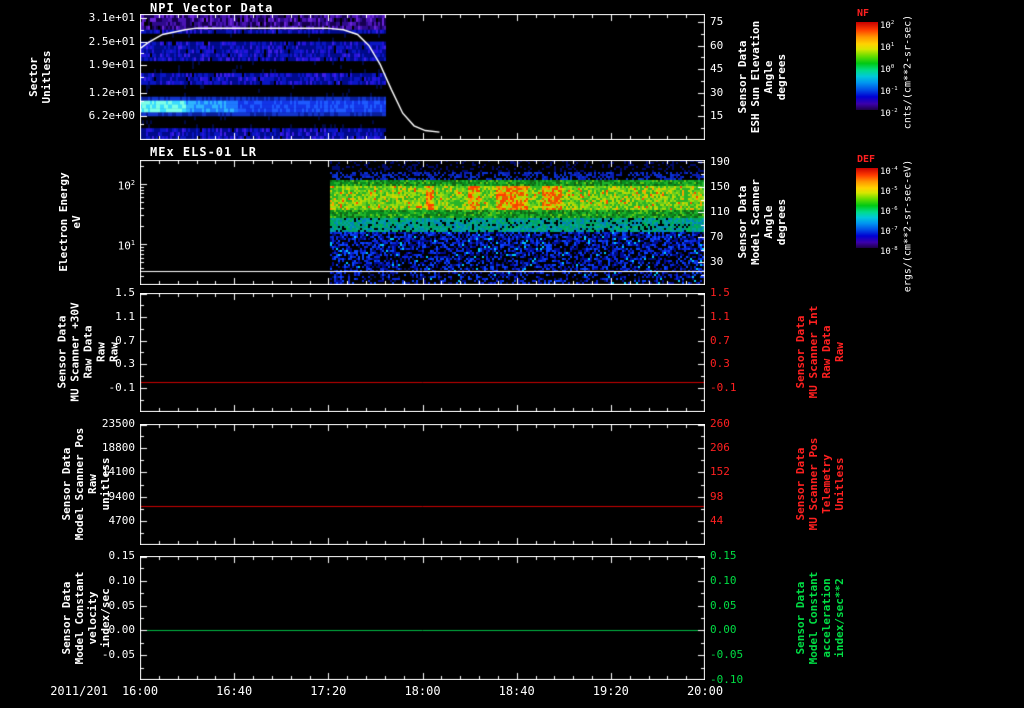 The height and width of the screenshot is (708, 1024). Describe the element at coordinates (889, 211) in the screenshot. I see `colorbar-tick-label: 10⁻⁶` at that location.